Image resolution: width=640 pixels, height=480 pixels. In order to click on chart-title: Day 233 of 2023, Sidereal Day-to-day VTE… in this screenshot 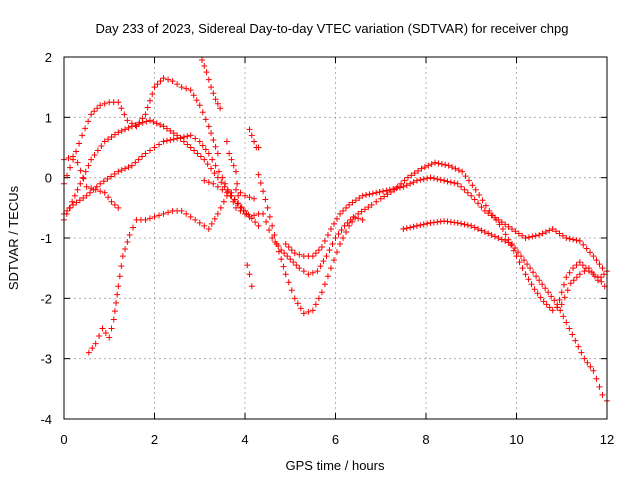, I will do `click(331, 28)`.